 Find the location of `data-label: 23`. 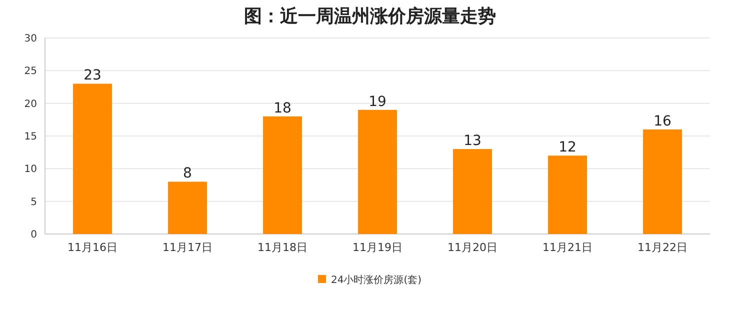

data-label: 23 is located at coordinates (93, 76).